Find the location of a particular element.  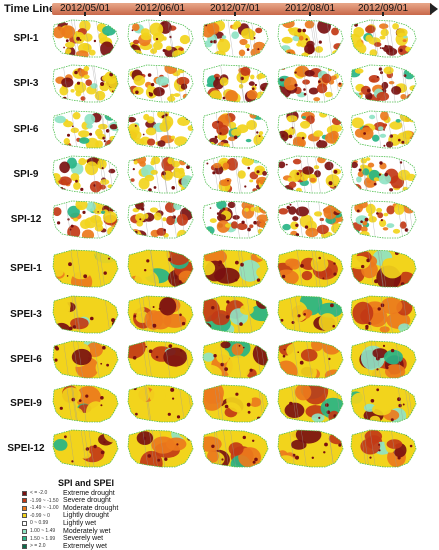

legend-item: -1.49 ~ -1.00 Moderate drought is located at coordinates (70, 508).